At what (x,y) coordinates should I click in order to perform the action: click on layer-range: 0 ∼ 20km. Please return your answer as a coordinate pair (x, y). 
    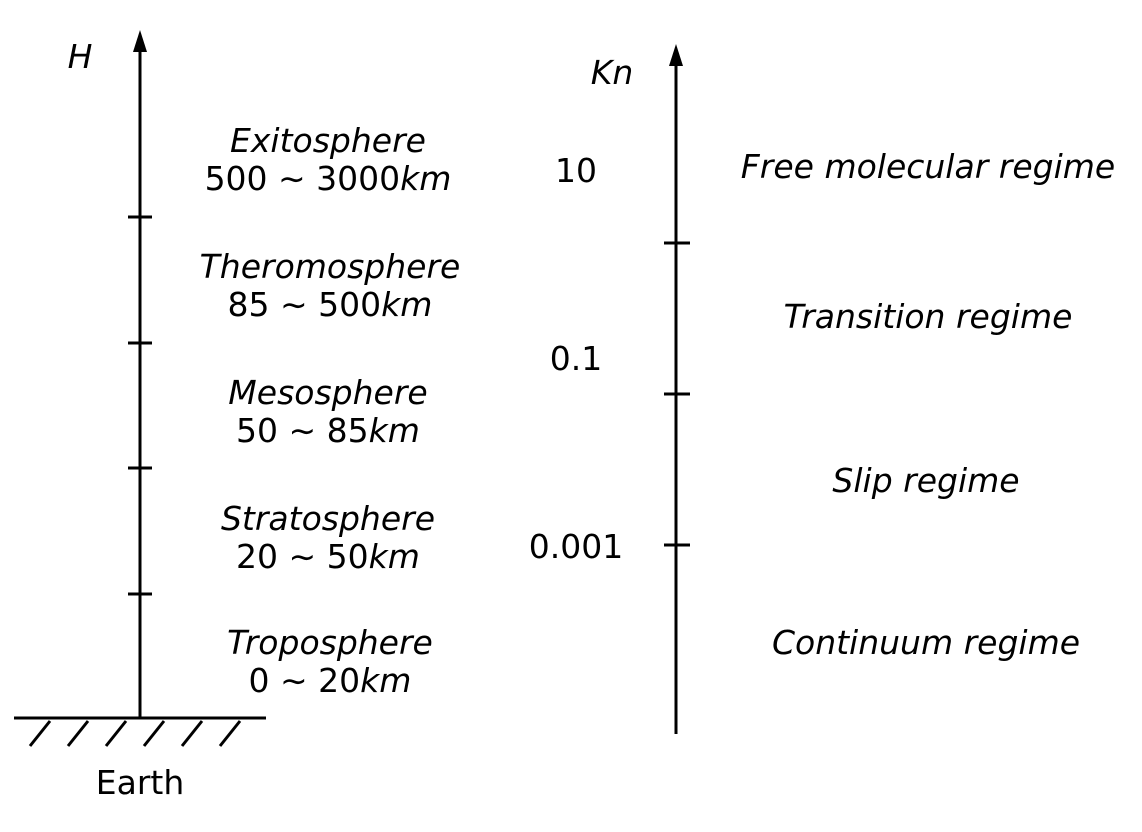
    Looking at the image, I should click on (330, 680).